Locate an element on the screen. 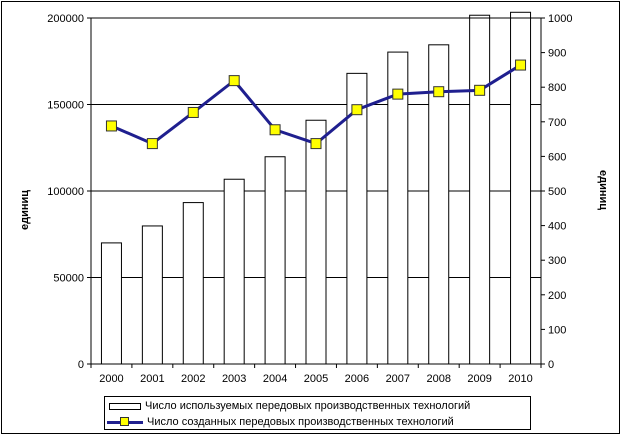 The height and width of the screenshot is (437, 623). left-tick-label: 200000 is located at coordinates (65, 19).